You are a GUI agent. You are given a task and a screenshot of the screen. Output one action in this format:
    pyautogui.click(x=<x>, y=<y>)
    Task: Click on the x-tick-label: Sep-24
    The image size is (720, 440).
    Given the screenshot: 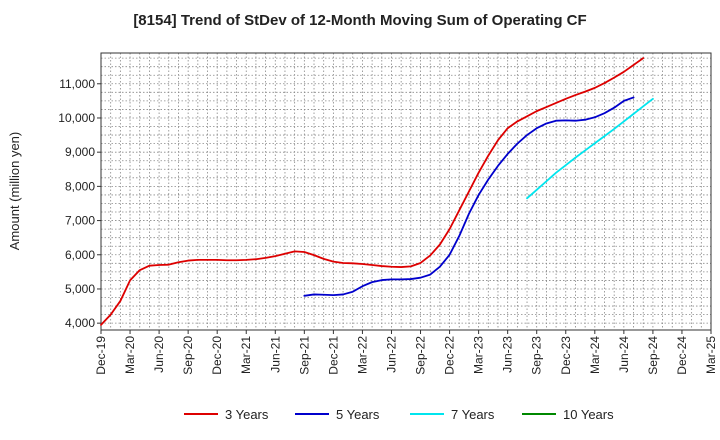 What is the action you would take?
    pyautogui.click(x=653, y=355)
    